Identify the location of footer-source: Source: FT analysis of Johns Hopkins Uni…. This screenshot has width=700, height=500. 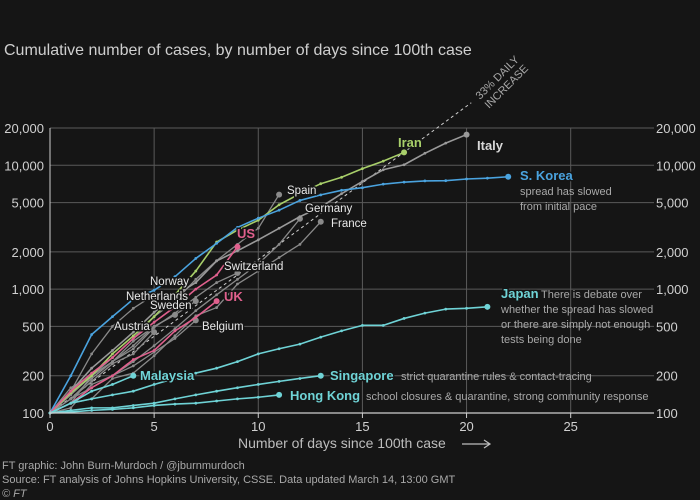
(229, 480).